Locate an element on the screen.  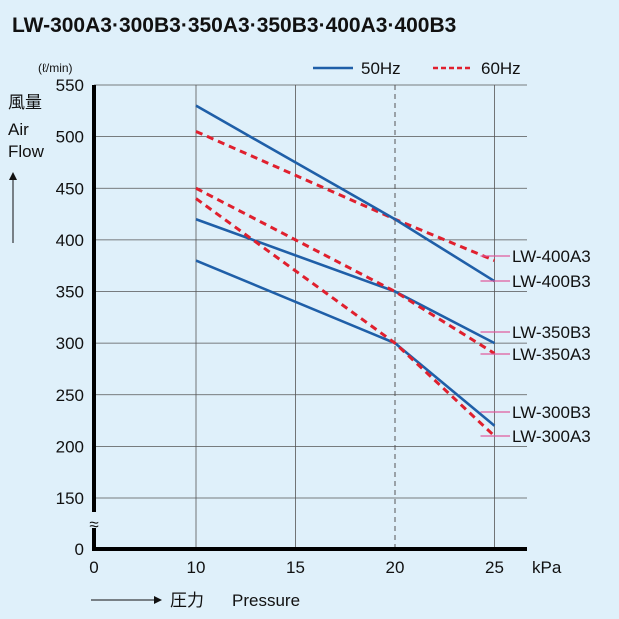
legend-label: 60Hz is located at coordinates (501, 68).